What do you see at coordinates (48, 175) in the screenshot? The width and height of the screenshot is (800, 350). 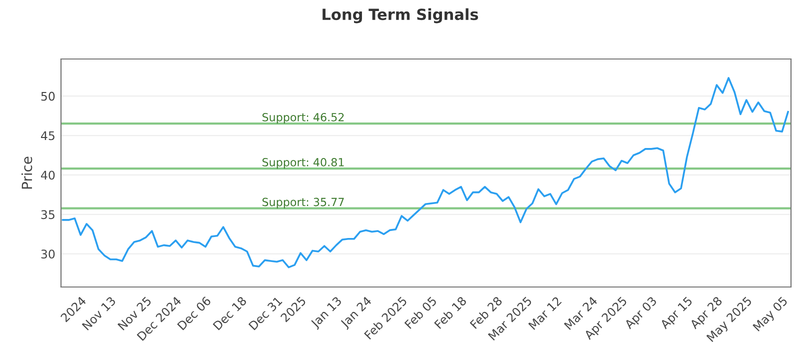 I see `y-tick-label: 40` at bounding box center [48, 175].